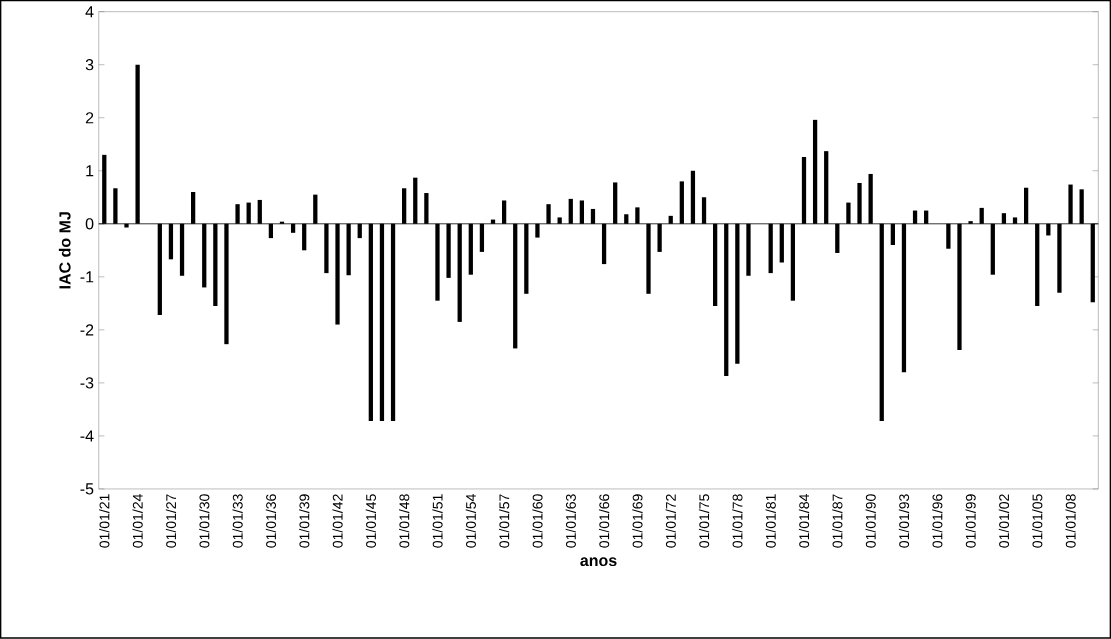 This screenshot has width=1111, height=639. I want to click on y-tick-label: 4, so click(89, 12).